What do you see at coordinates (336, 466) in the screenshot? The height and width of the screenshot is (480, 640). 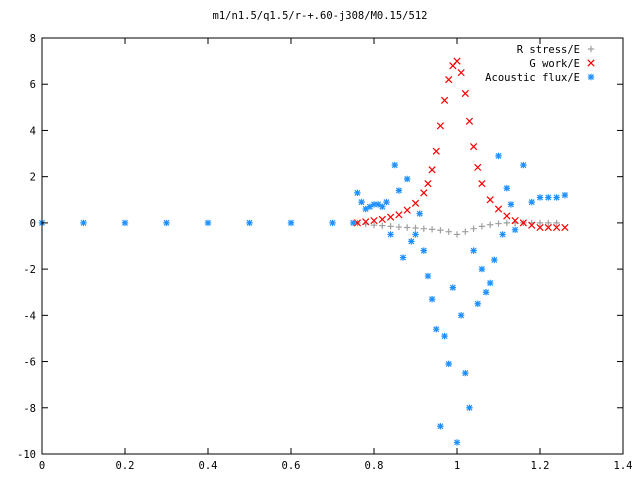 I see `x-tick-labels: 0 0.2 0.4 0.6 0.8 1 1.2 1.4` at bounding box center [336, 466].